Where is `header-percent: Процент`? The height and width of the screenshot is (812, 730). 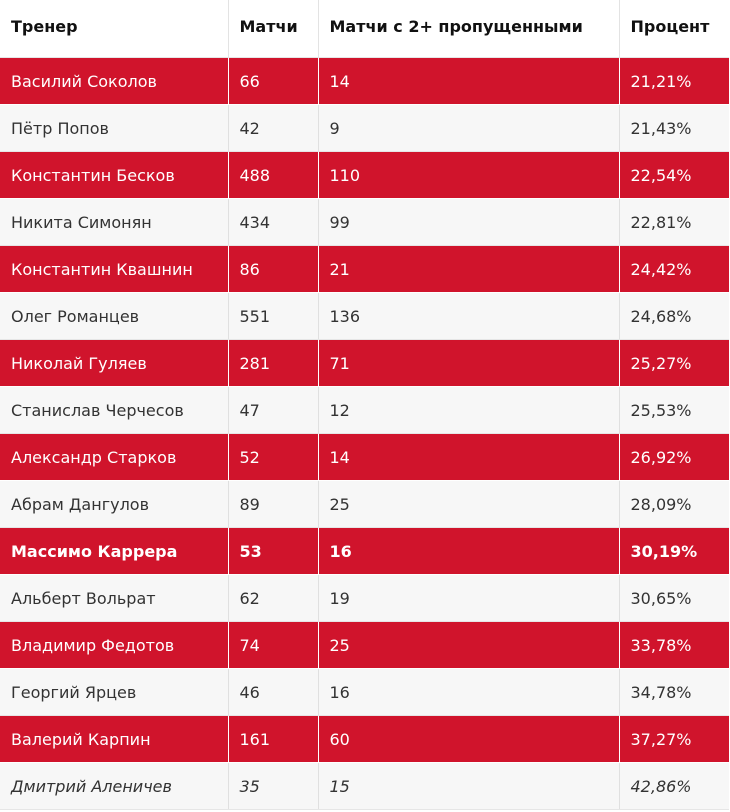
header-percent: Процент is located at coordinates (674, 29).